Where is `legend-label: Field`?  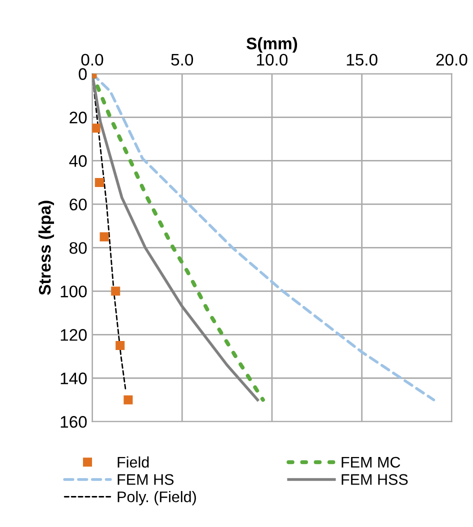
legend-label: Field is located at coordinates (133, 462).